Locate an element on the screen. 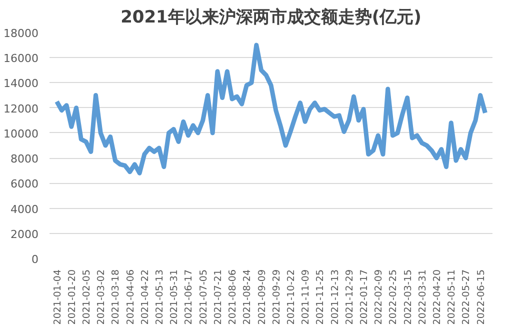 The height and width of the screenshot is (327, 506). x-tick-label: 2021-10-22 is located at coordinates (291, 297).